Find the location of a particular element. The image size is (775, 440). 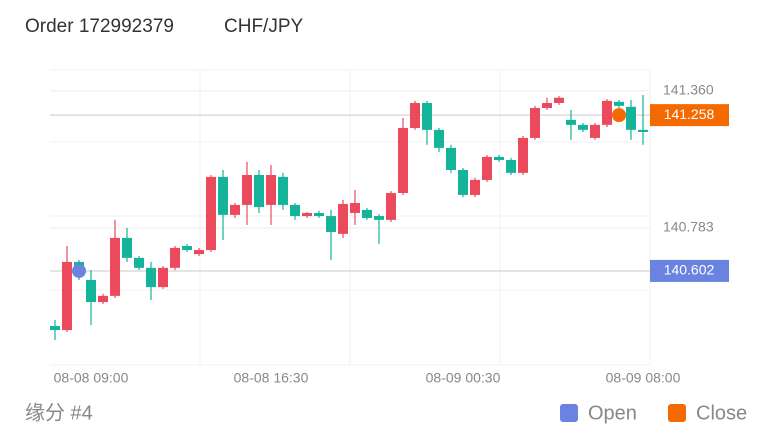

x-tick-label: 08-08 09:00 is located at coordinates (91, 378).